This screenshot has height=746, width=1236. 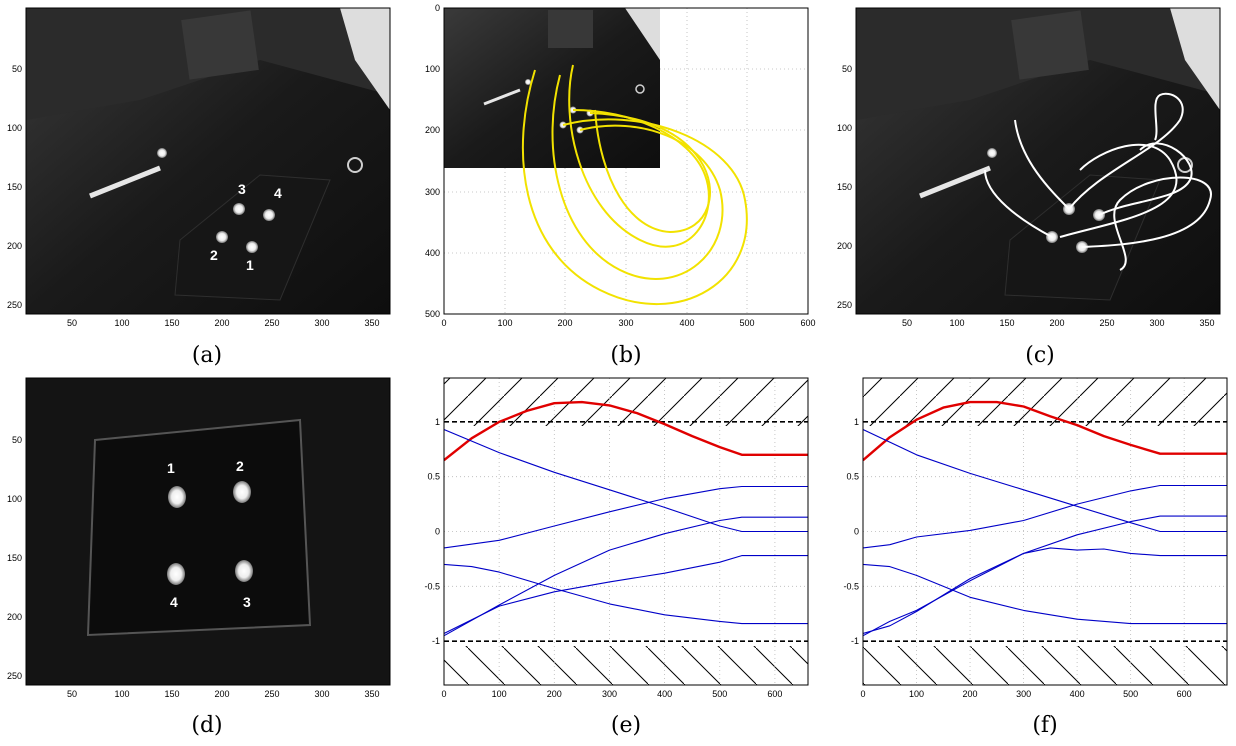 I want to click on y-tick-label: -0.5, so click(x=851, y=586).